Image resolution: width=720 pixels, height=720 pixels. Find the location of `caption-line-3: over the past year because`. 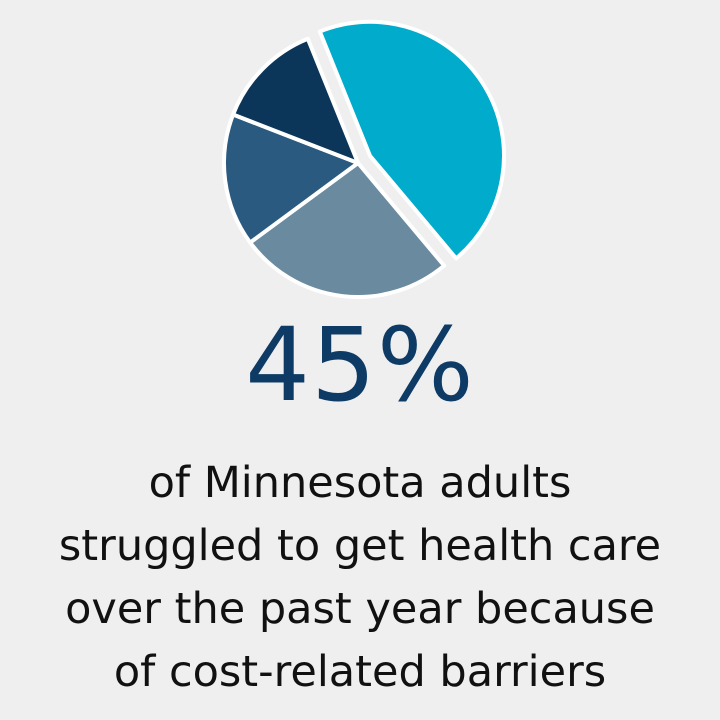

caption-line-3: over the past year because is located at coordinates (360, 609).